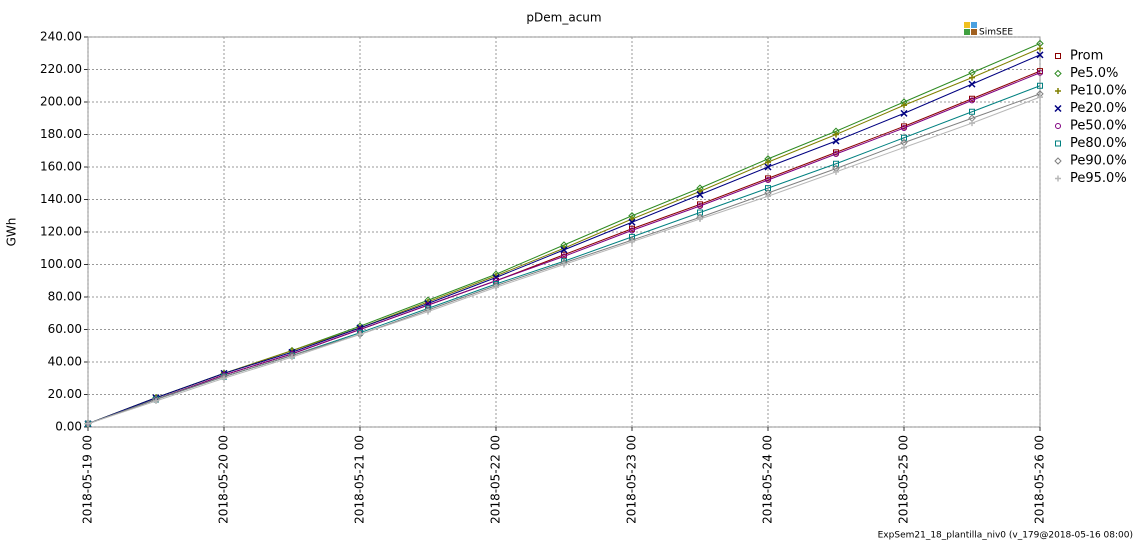 Image resolution: width=1135 pixels, height=542 pixels. Describe the element at coordinates (360, 479) in the screenshot. I see `x-tick-label: 2018-05-21 00` at that location.